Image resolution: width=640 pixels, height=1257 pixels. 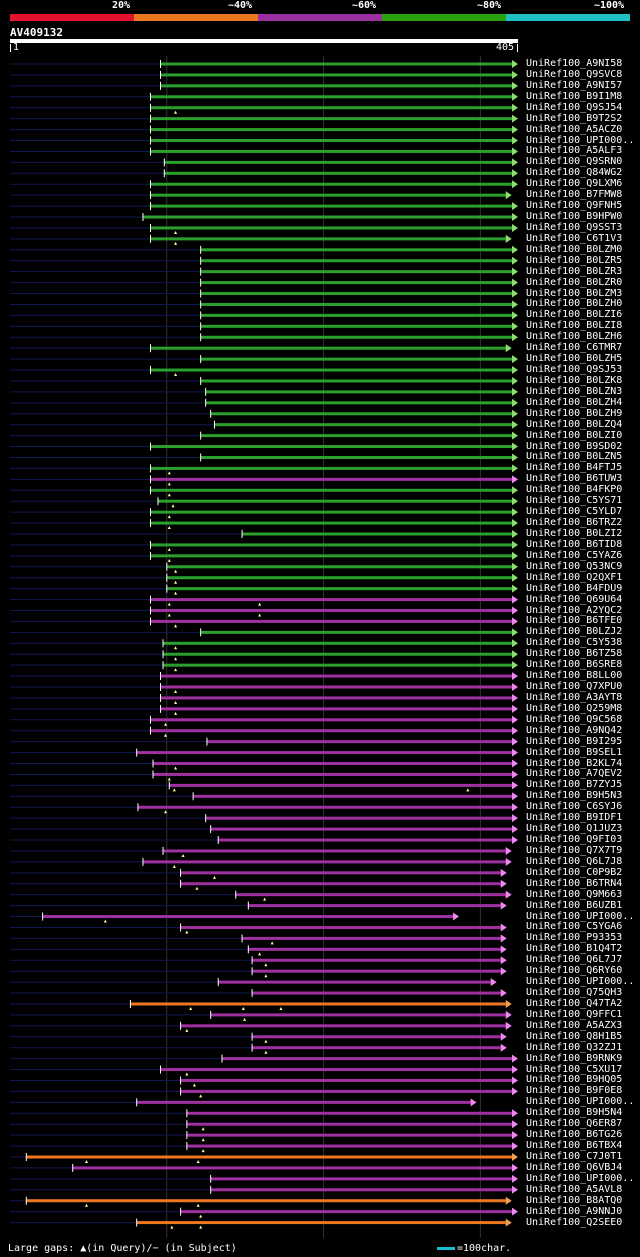 I want to click on hit-label: UniRef100_Q75QH3, so click(x=574, y=993).